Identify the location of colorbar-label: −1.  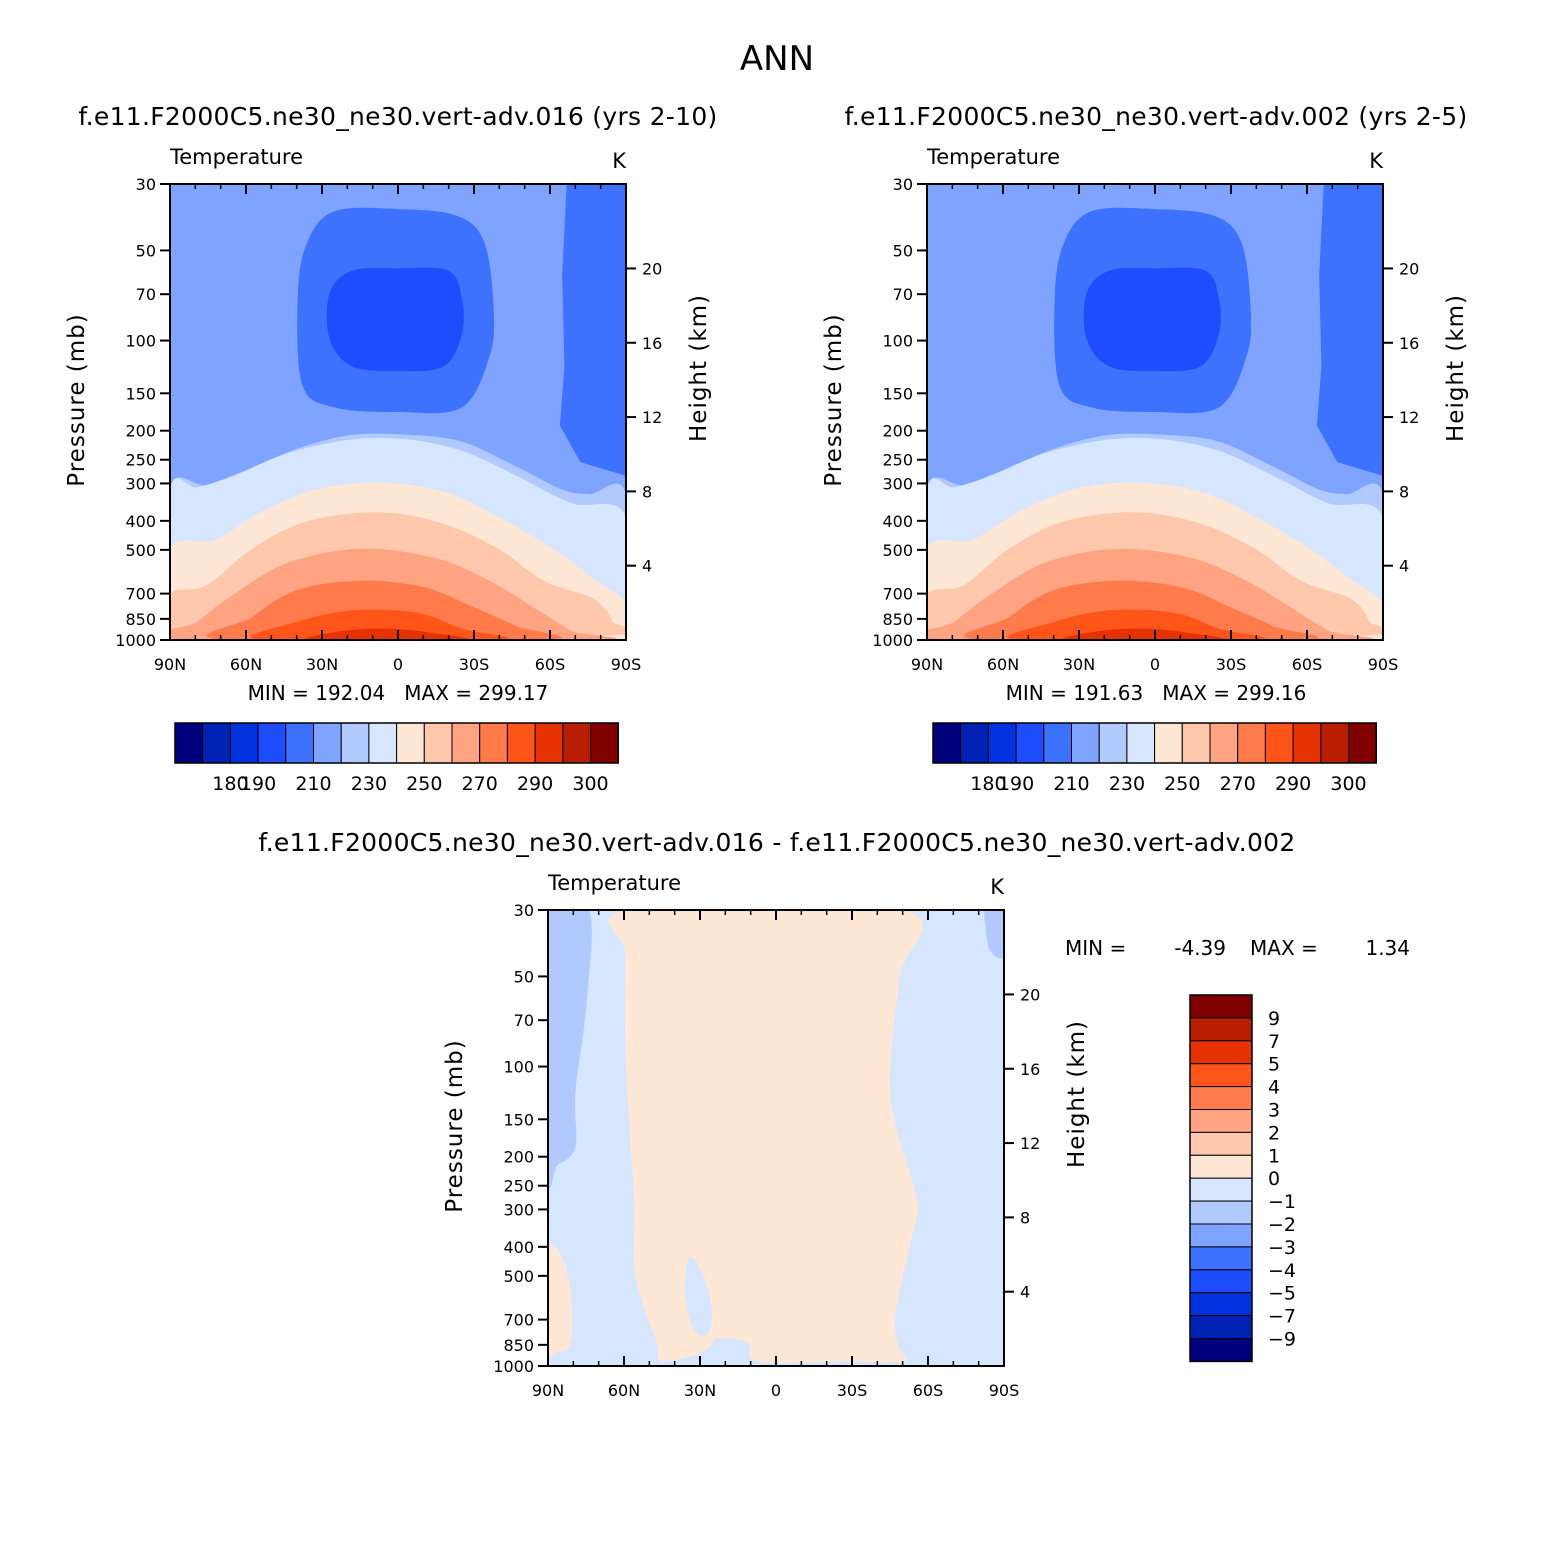
(1282, 1202).